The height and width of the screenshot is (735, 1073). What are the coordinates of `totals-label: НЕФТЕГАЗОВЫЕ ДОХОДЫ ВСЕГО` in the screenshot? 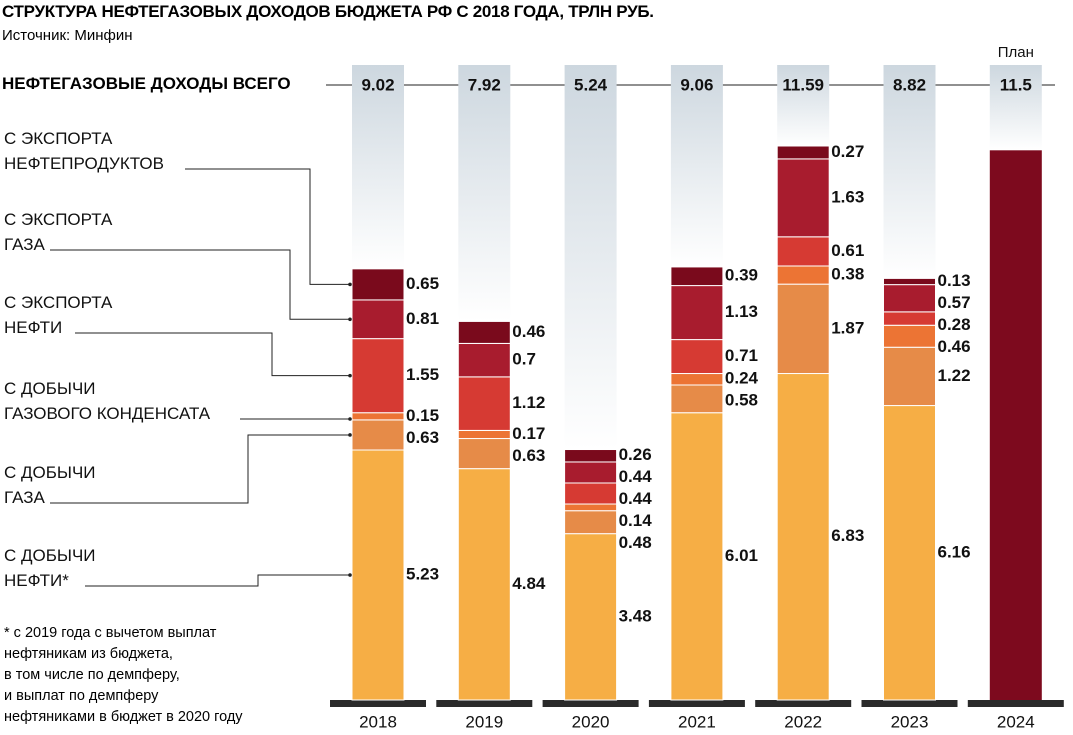 It's located at (146, 83).